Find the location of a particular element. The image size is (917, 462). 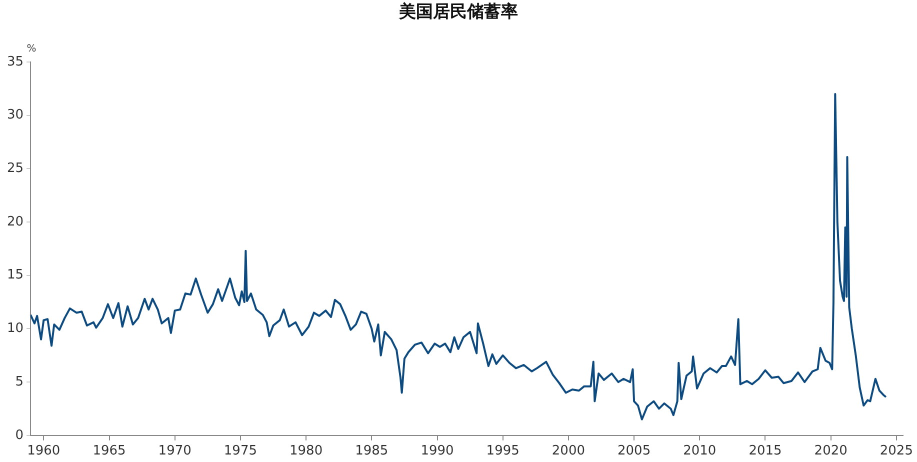

x-tick-label: 1960 is located at coordinates (43, 451).